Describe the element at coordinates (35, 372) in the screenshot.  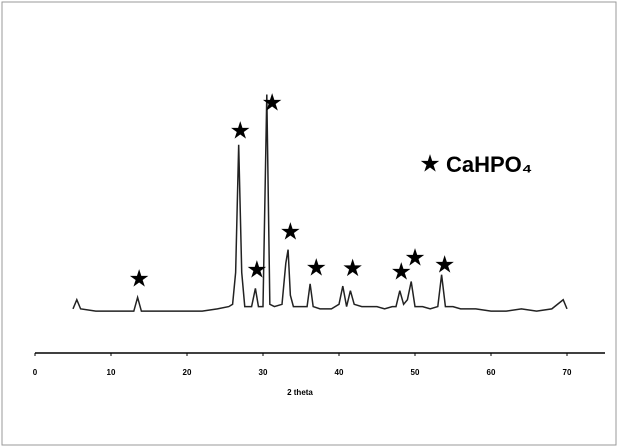
I see `x-tick-label: 0` at that location.